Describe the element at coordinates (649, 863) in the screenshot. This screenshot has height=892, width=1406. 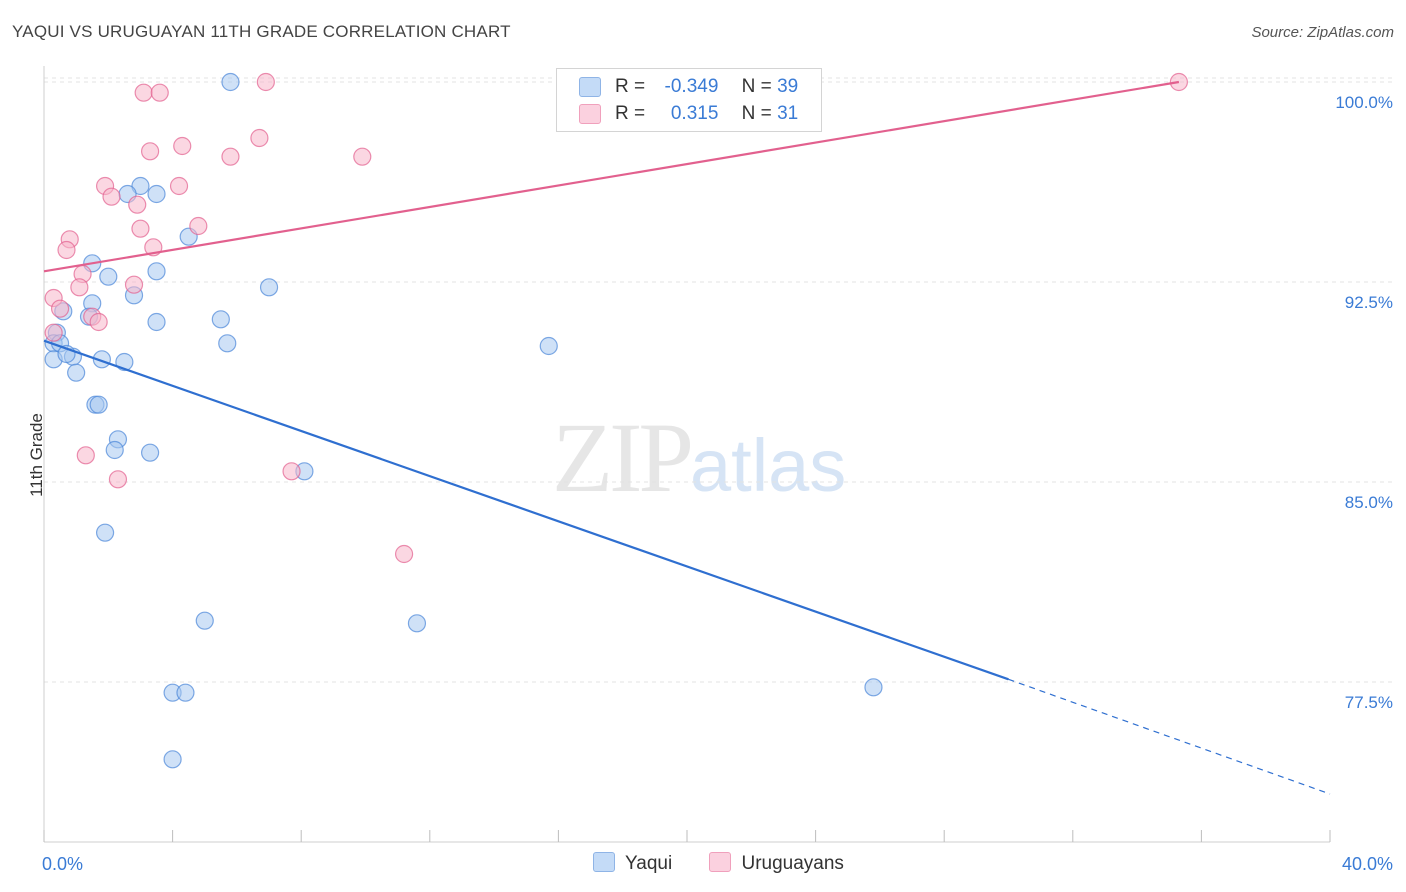
I see `series-legend-label-yaqui: Yaqui` at that location.